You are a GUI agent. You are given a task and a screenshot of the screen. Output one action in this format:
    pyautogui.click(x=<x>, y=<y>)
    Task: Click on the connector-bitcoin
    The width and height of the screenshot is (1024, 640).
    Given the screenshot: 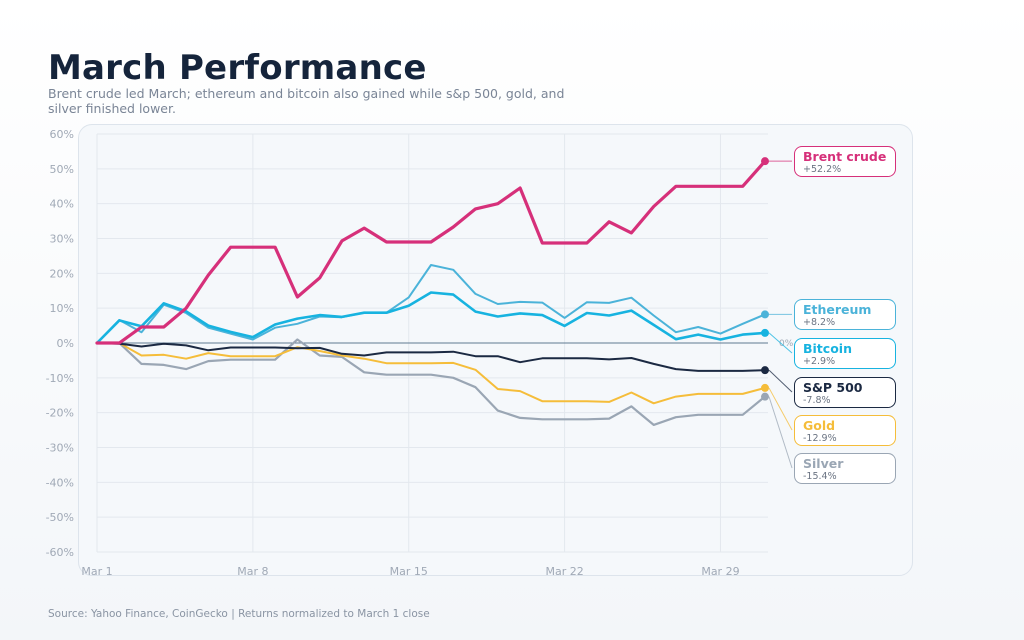 What is the action you would take?
    pyautogui.click(x=780, y=343)
    